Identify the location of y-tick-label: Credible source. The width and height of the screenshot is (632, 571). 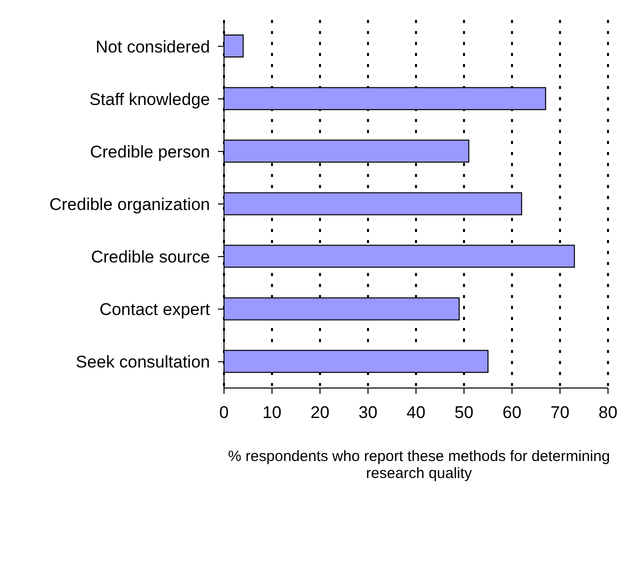
(150, 257).